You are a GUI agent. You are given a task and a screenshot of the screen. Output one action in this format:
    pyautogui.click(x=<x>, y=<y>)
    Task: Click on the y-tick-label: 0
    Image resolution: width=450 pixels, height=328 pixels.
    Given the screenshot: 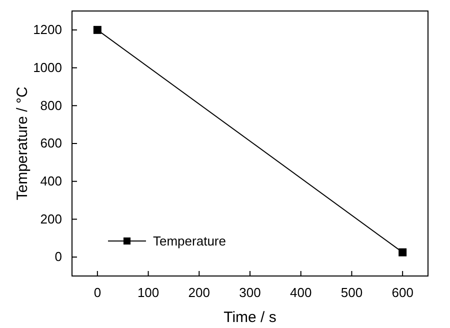 What is the action you would take?
    pyautogui.click(x=58, y=256)
    